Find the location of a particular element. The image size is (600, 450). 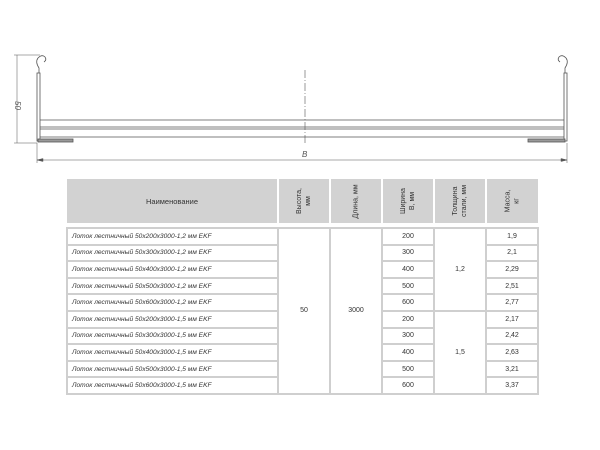

cell-mass: 3,37 is located at coordinates (512, 385).